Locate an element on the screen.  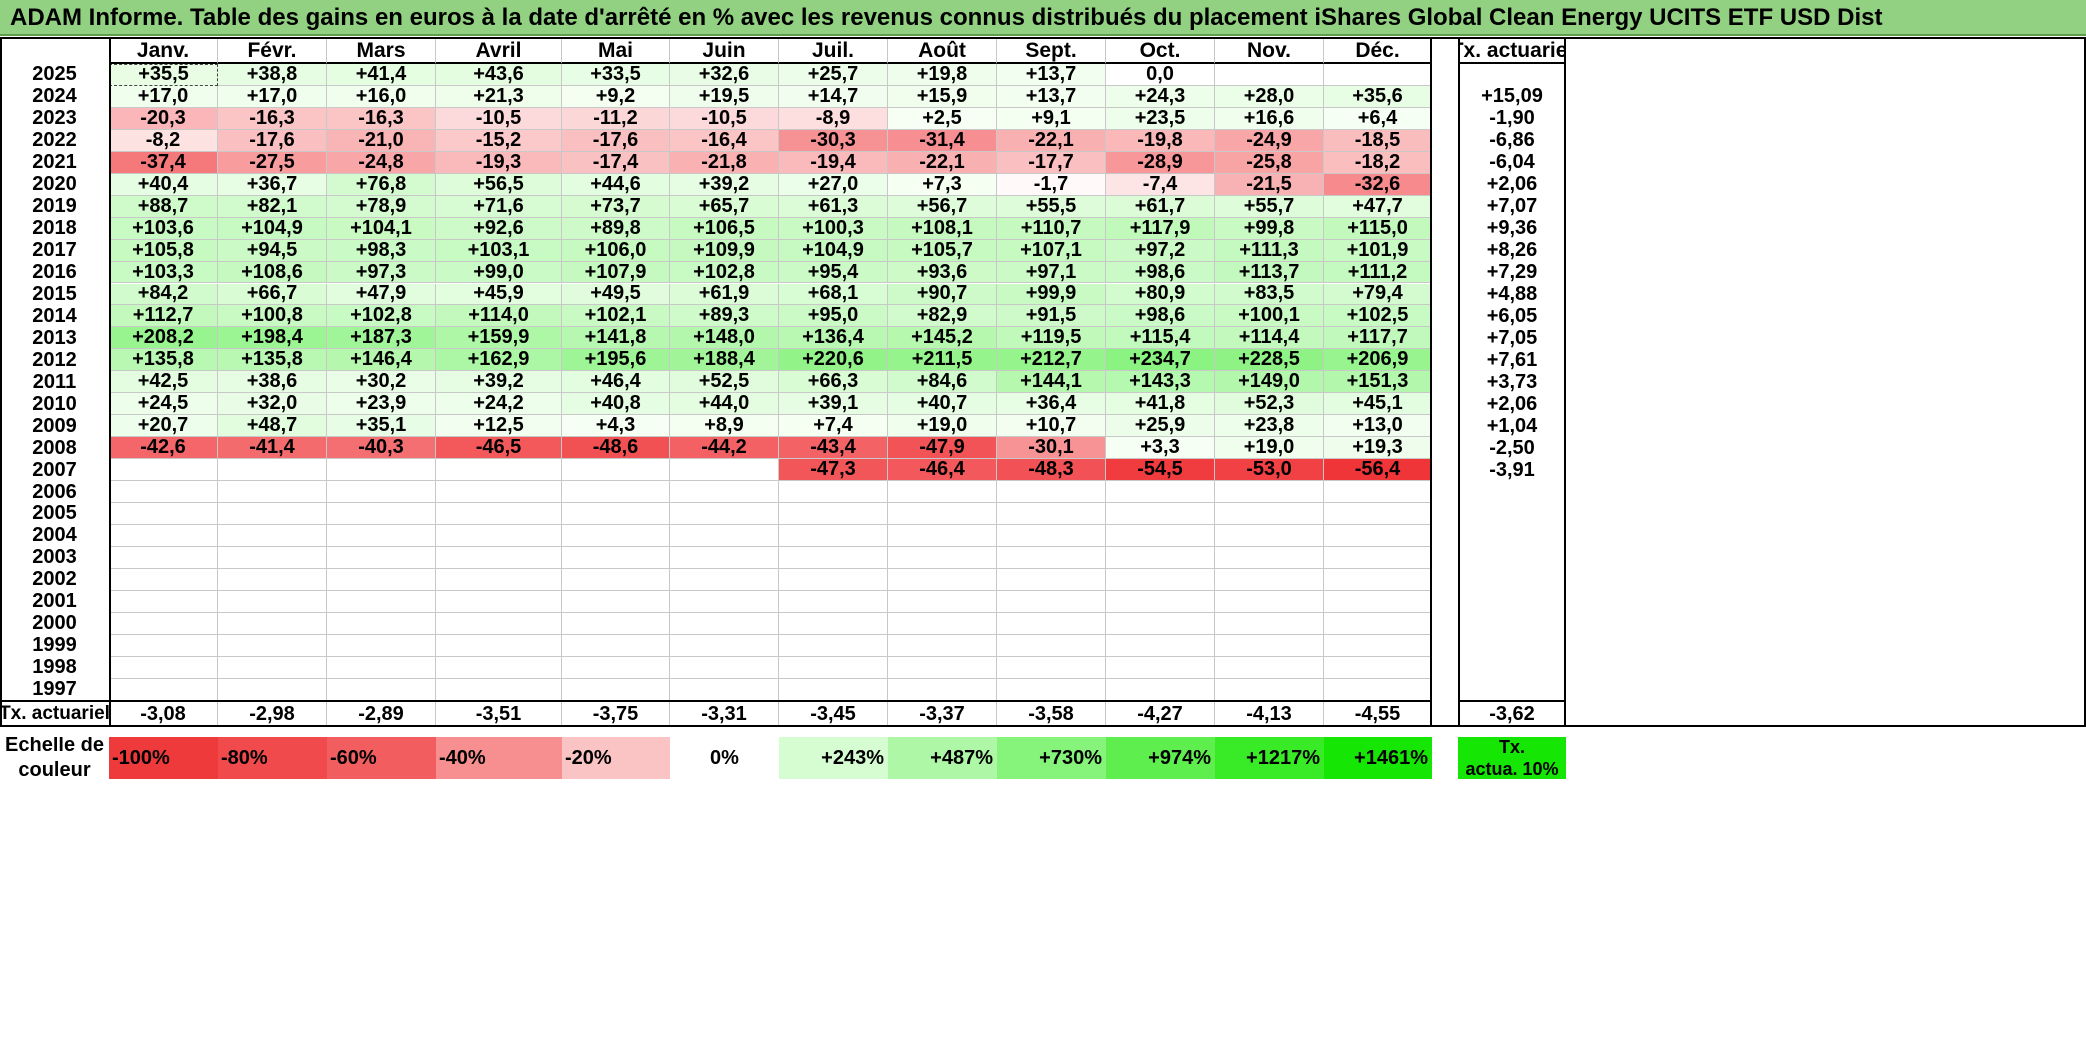
gain-cell: -54,5 is located at coordinates (1160, 470).